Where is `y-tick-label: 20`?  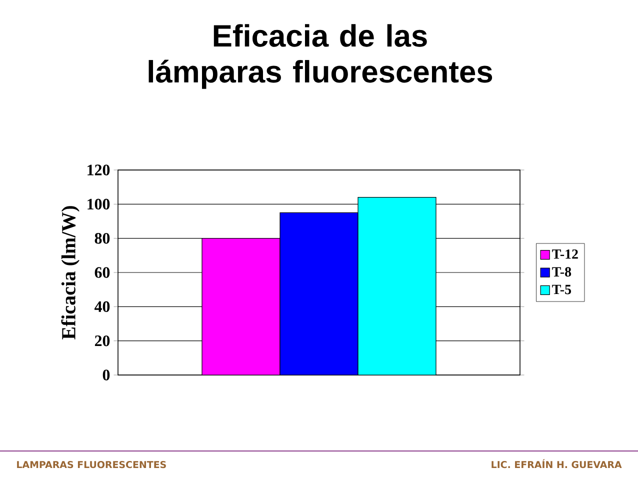
y-tick-label: 20 is located at coordinates (102, 340).